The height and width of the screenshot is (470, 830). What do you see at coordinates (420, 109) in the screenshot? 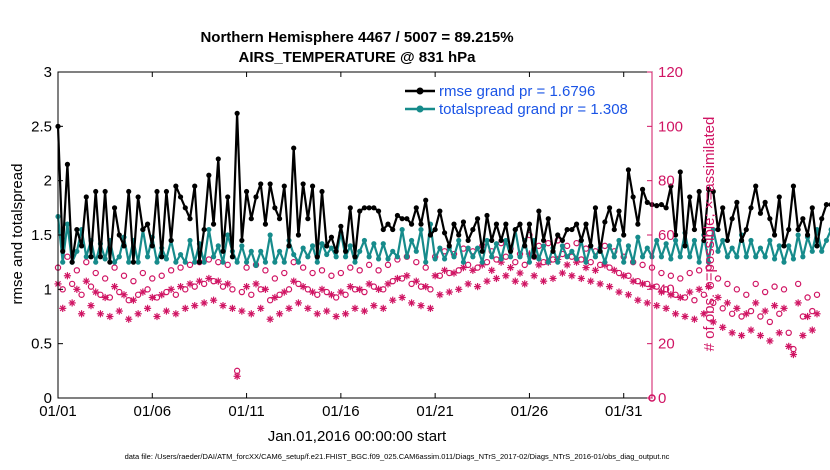
I see `legend-totalspread-marker` at bounding box center [420, 109].